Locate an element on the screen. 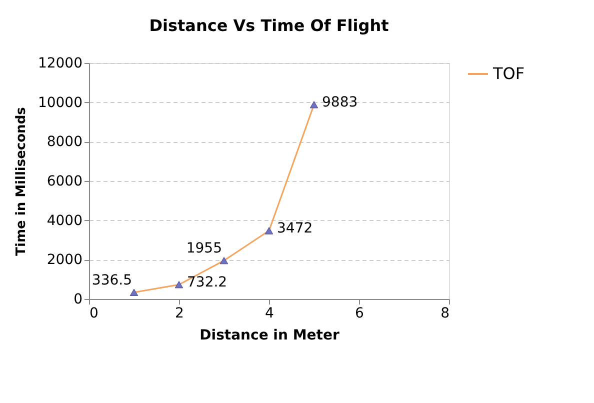 This screenshot has width=594, height=403. y-tick-label: 0 is located at coordinates (78, 300).